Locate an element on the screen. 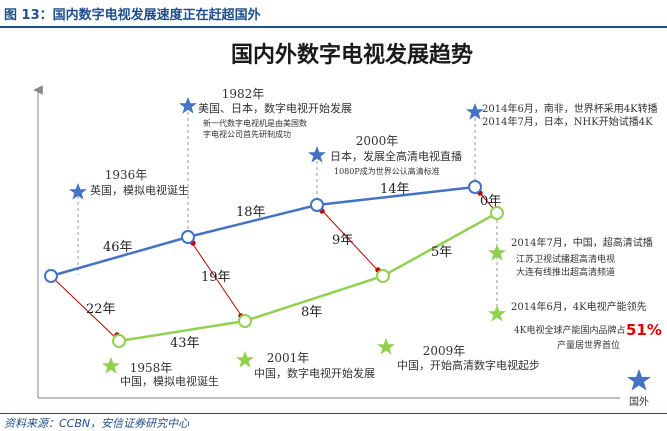 The image size is (667, 431). domestic-star-2009 is located at coordinates (386, 346).